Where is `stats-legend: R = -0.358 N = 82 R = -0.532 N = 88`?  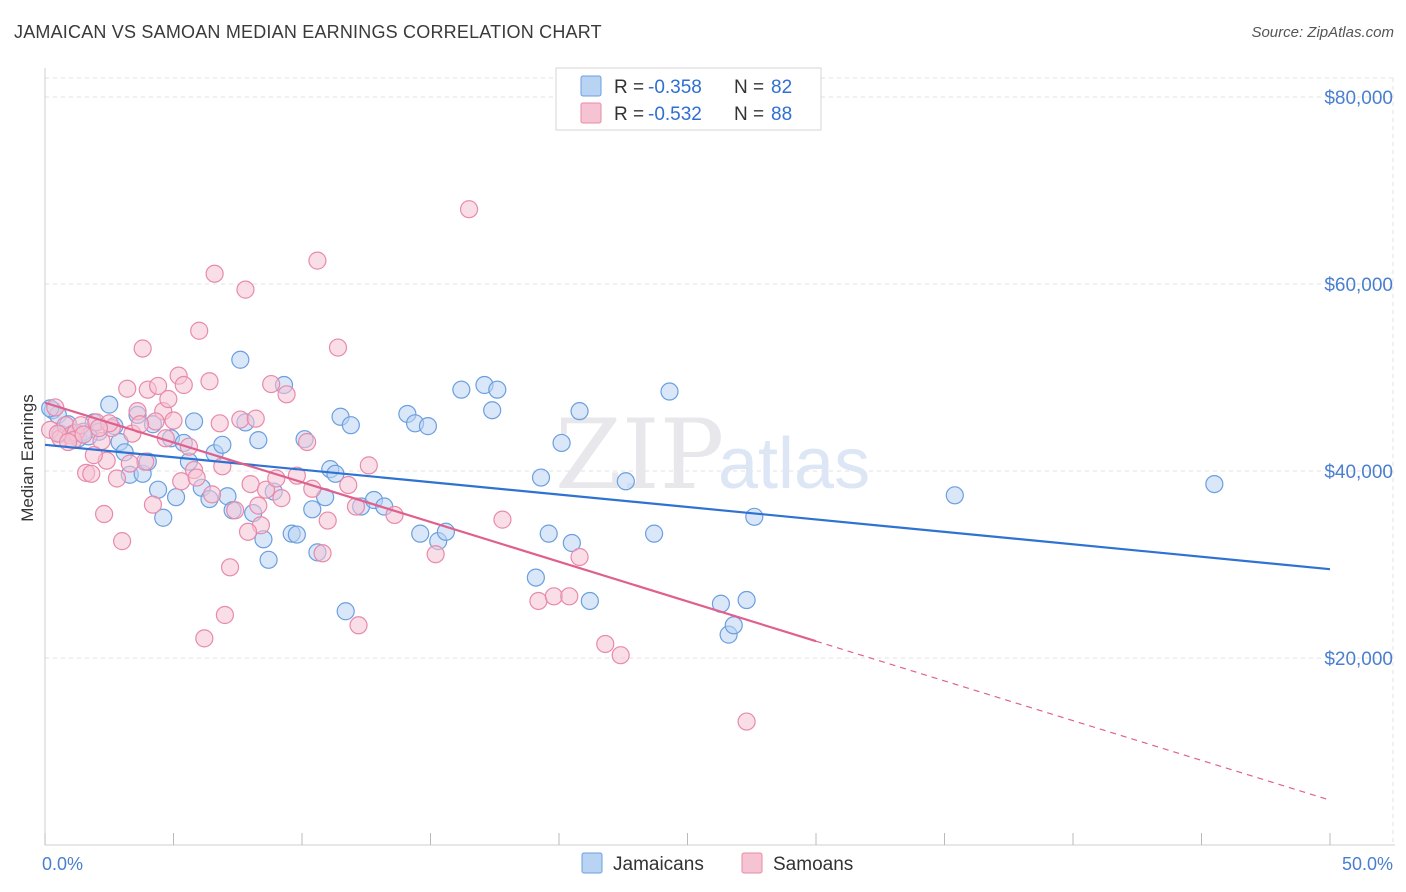 stats-legend: R = -0.358 N = 82 R = -0.532 N = 88 is located at coordinates (688, 99).